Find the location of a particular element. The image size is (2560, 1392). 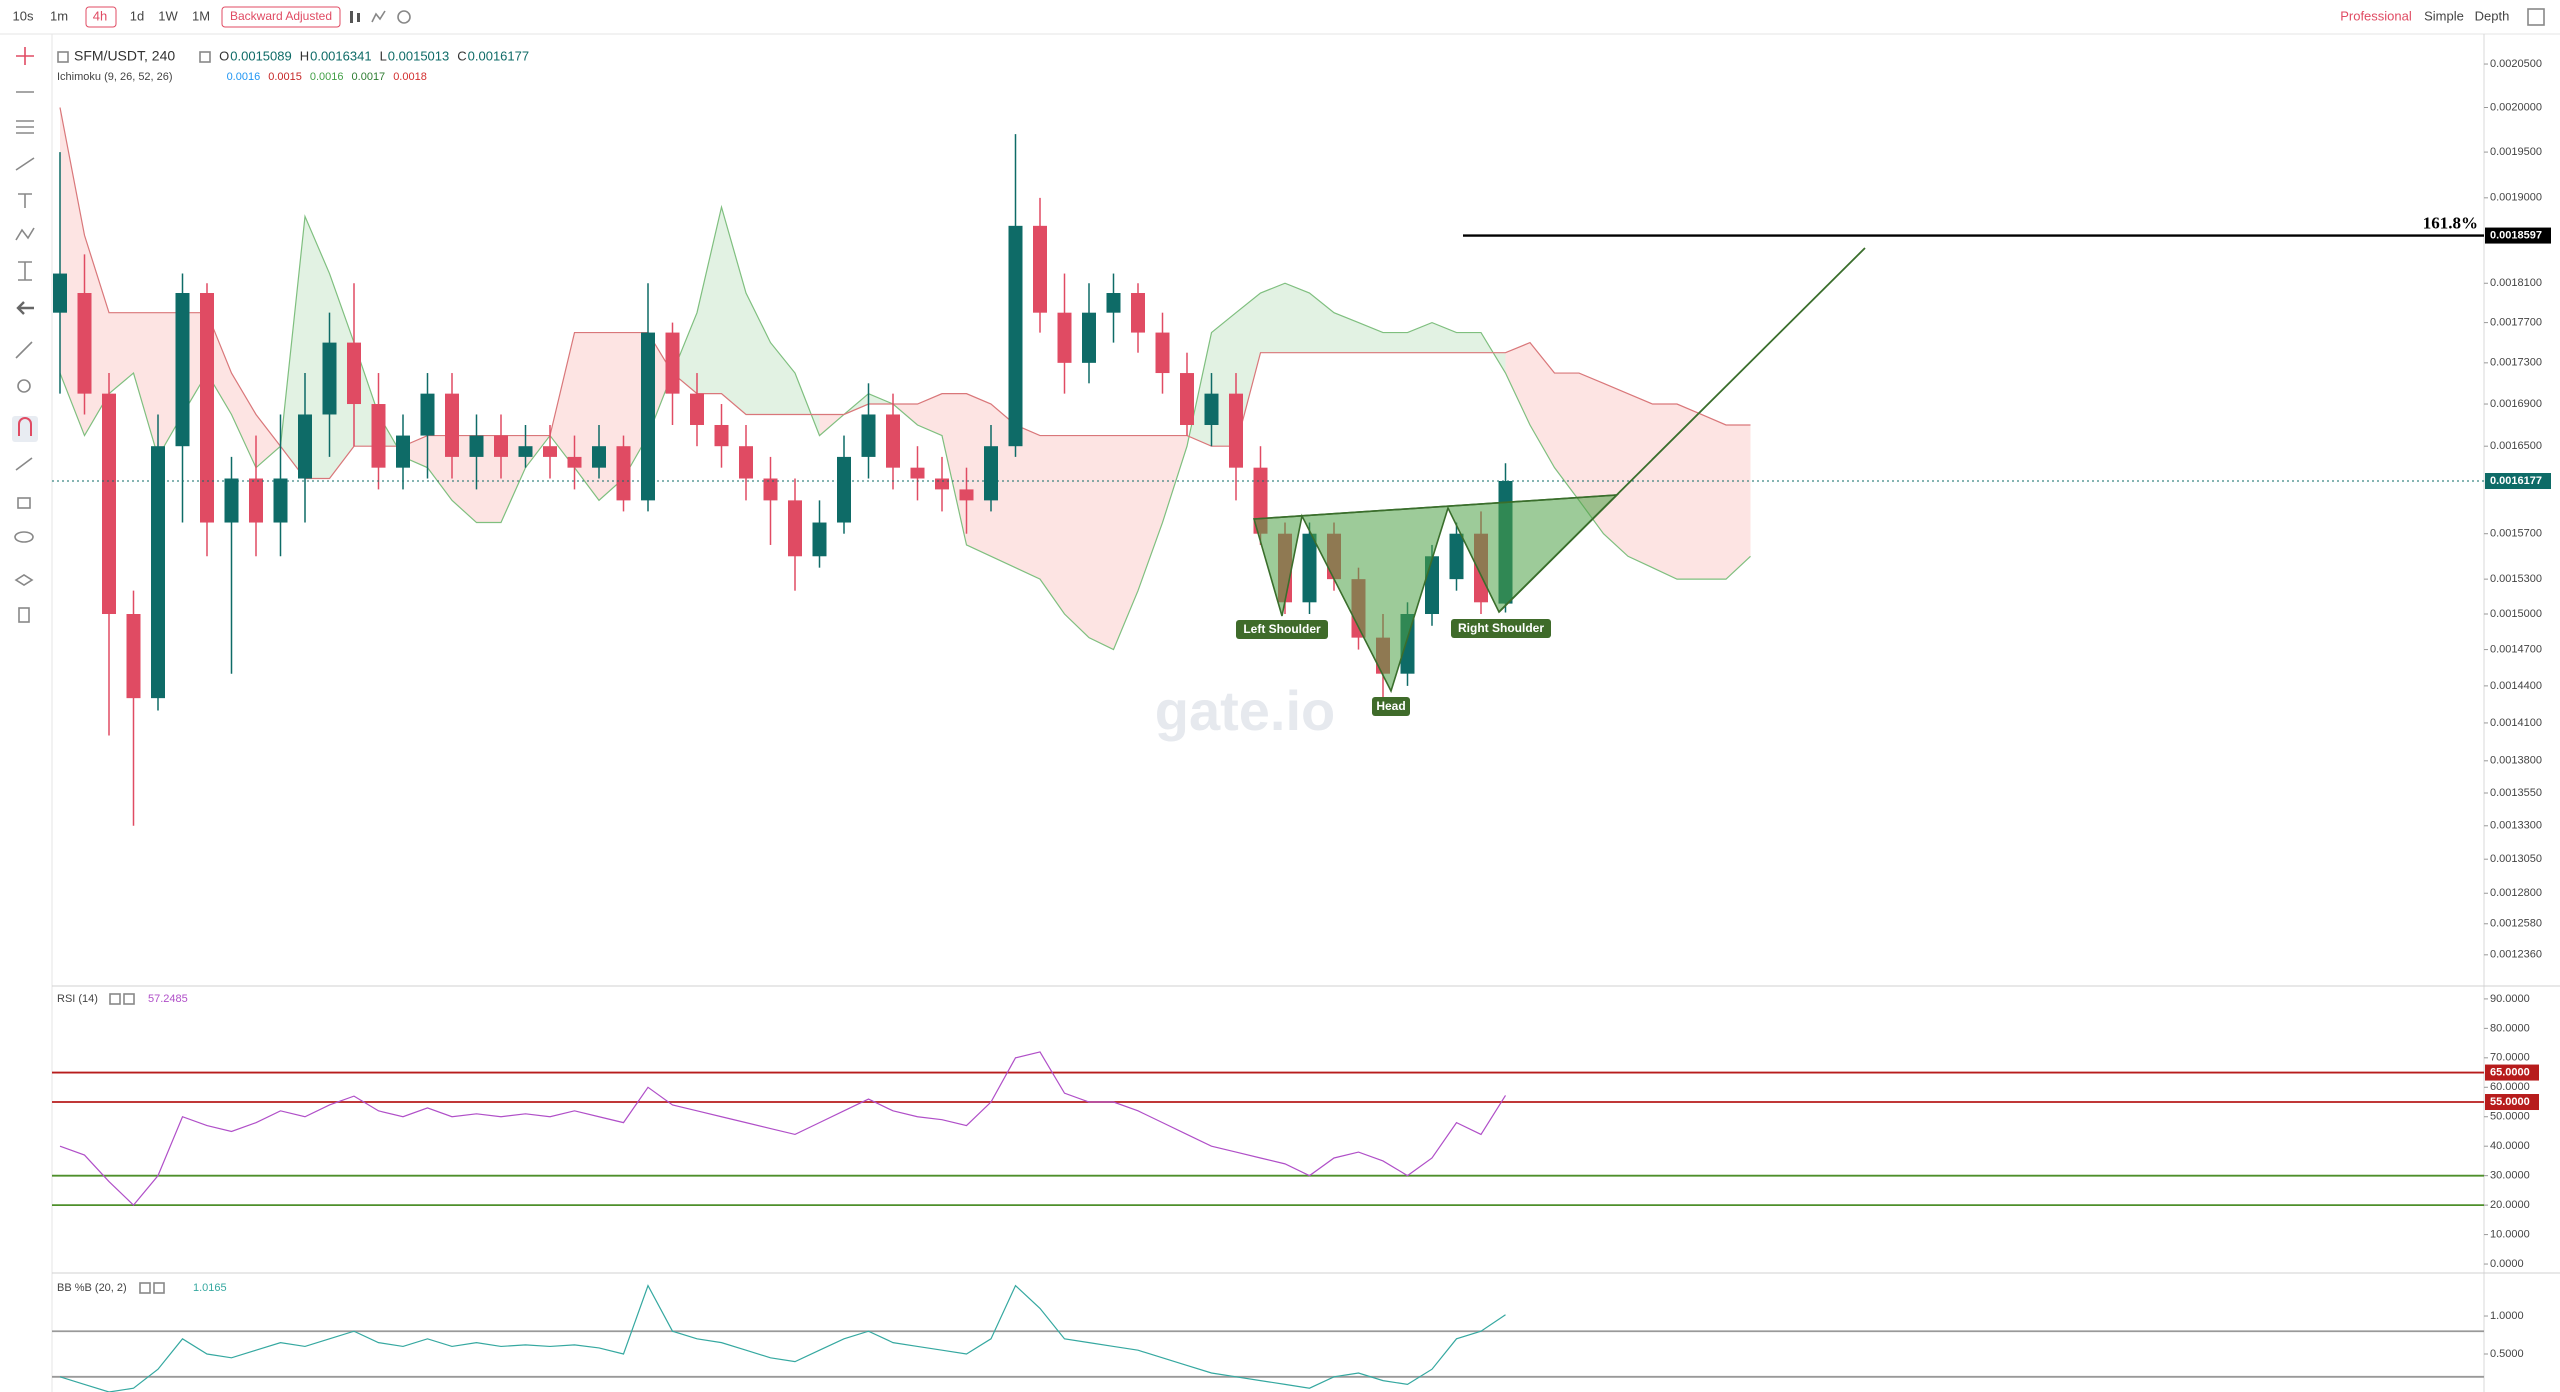

level-label: 65.0000 is located at coordinates (2510, 1072).